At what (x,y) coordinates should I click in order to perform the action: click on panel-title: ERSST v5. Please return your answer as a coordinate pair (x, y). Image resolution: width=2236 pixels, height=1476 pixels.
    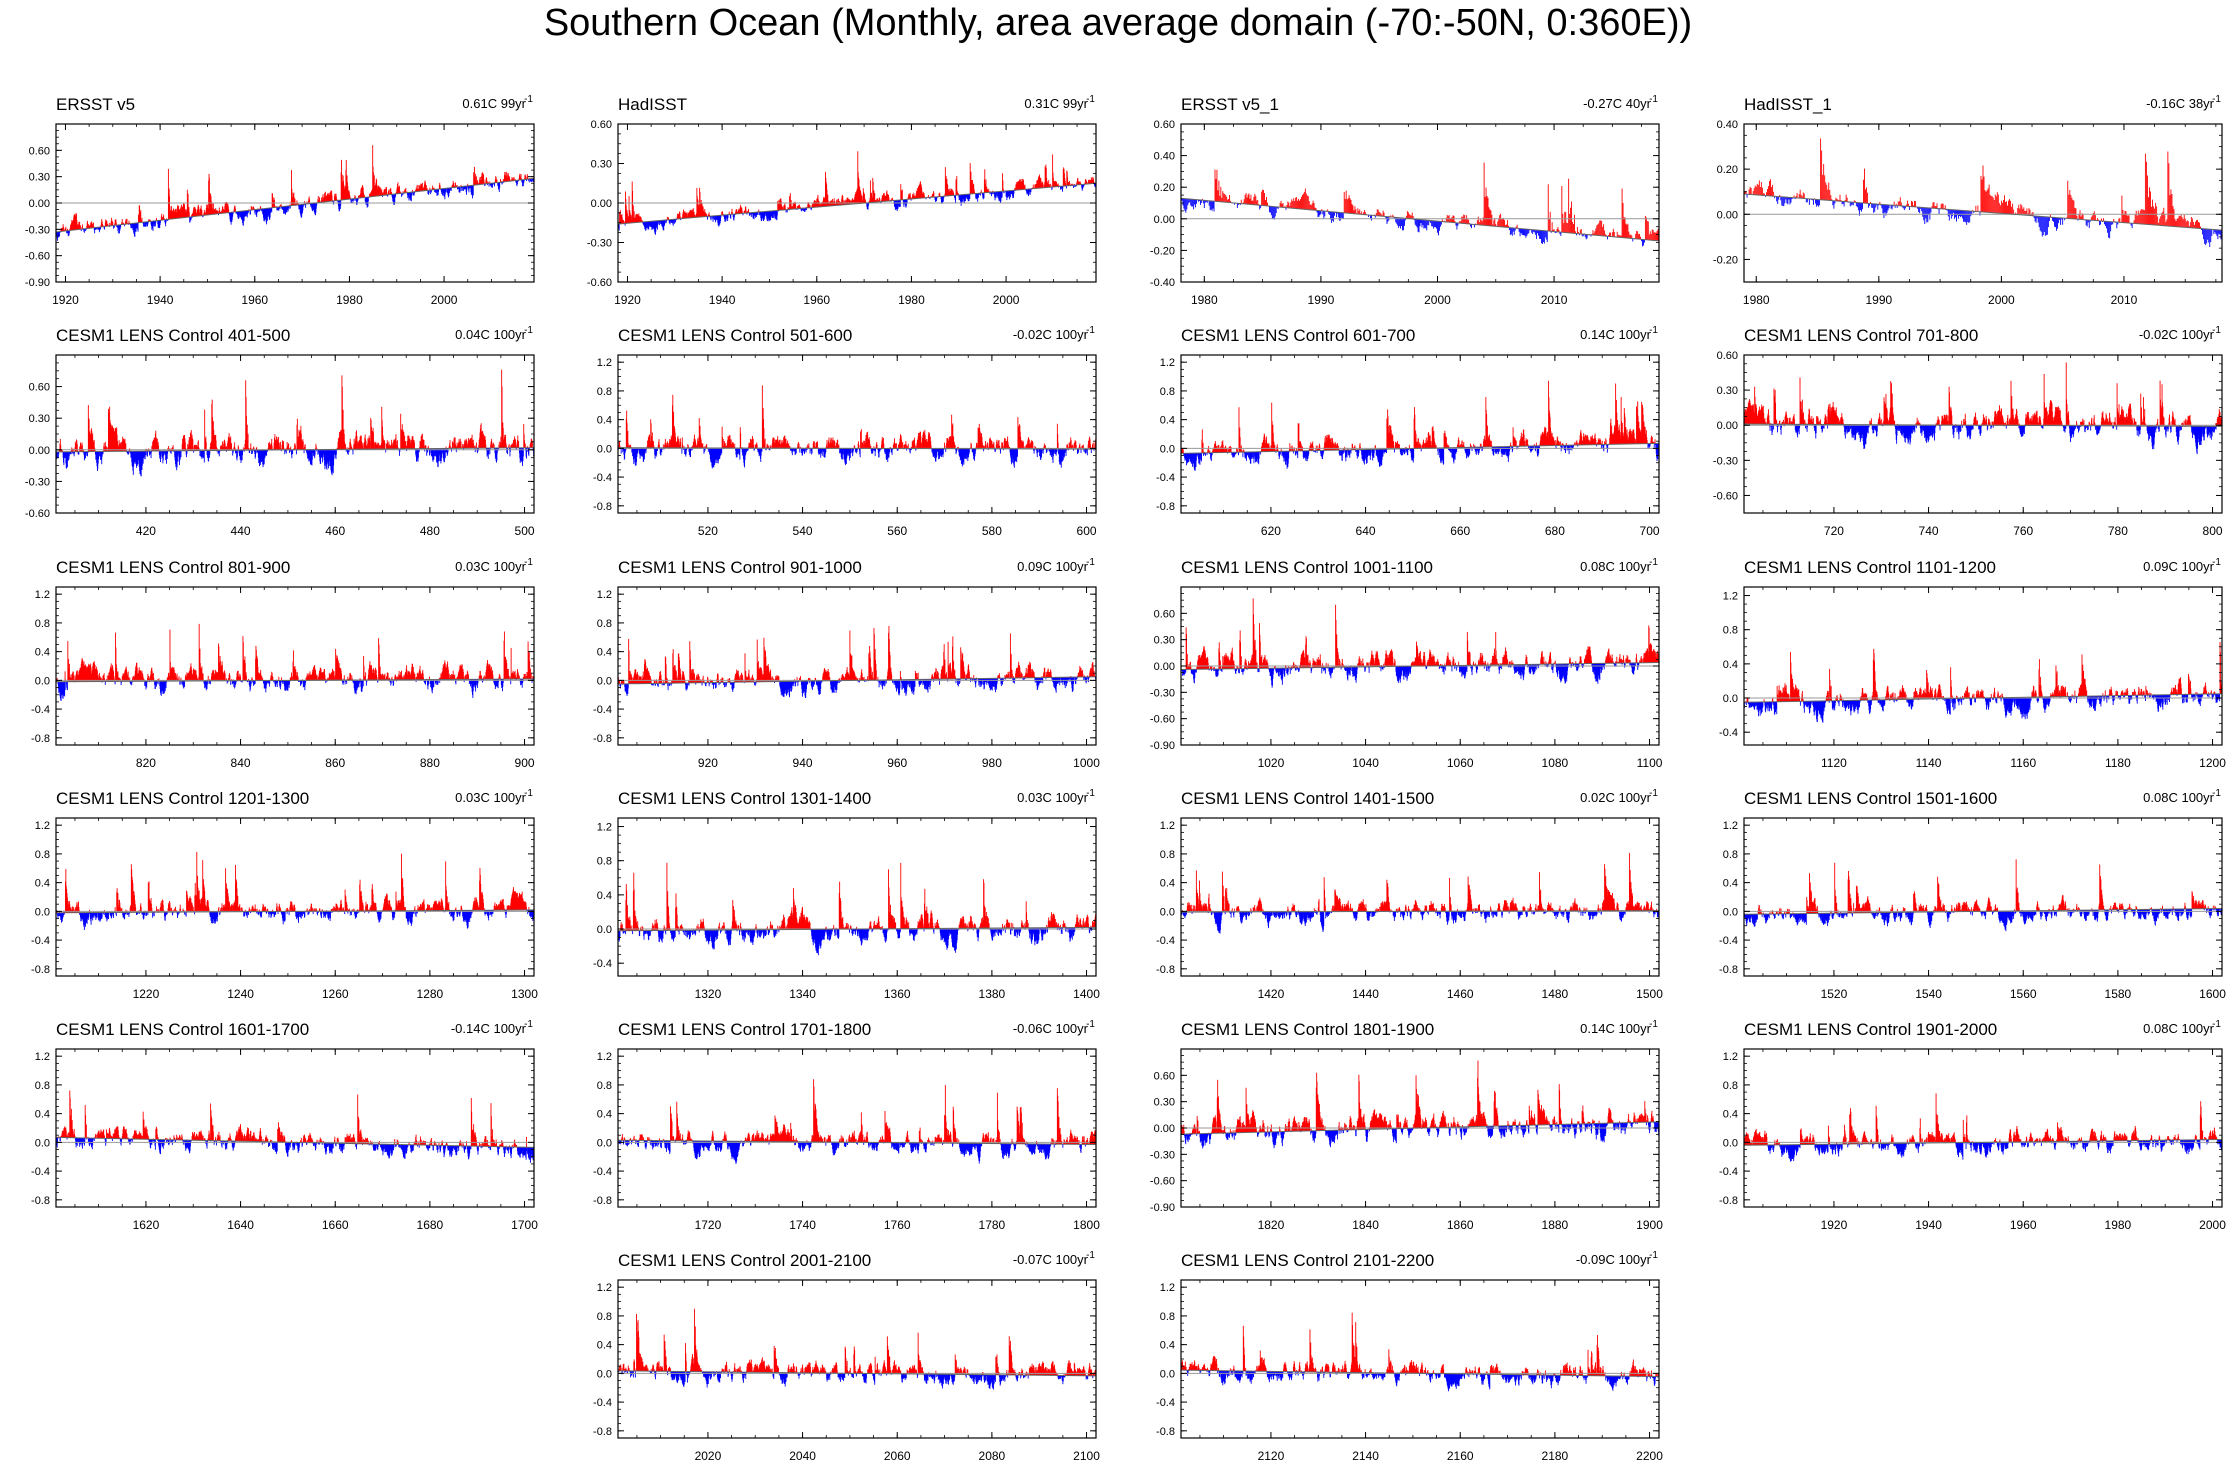
    Looking at the image, I should click on (95, 104).